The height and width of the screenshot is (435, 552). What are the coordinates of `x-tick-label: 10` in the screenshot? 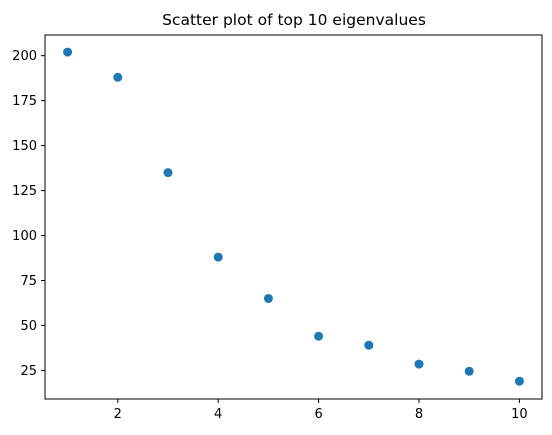 It's located at (519, 414).